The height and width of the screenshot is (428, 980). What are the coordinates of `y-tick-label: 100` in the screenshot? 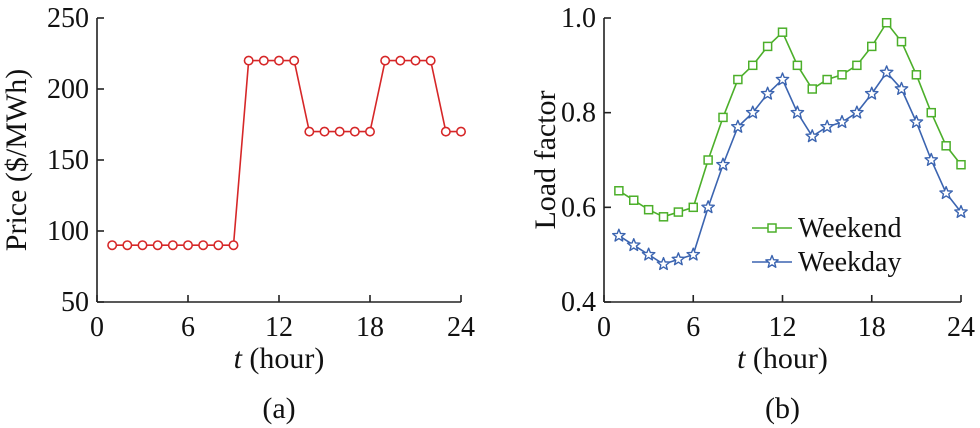 It's located at (68, 231).